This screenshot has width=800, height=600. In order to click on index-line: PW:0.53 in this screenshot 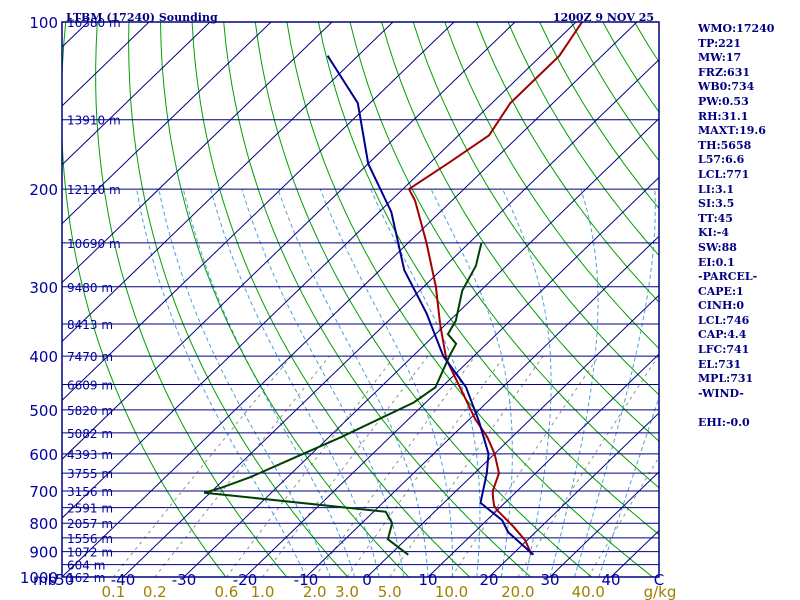, I will do `click(723, 101)`.